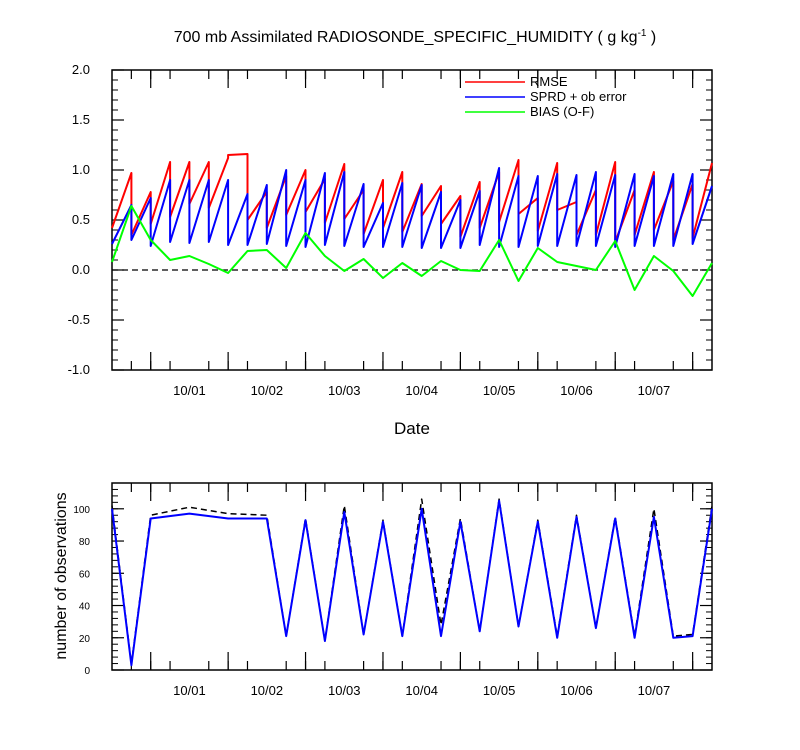 The image size is (800, 750). What do you see at coordinates (578, 96) in the screenshot?
I see `legend-label-sprd: SPRD + ob error` at bounding box center [578, 96].